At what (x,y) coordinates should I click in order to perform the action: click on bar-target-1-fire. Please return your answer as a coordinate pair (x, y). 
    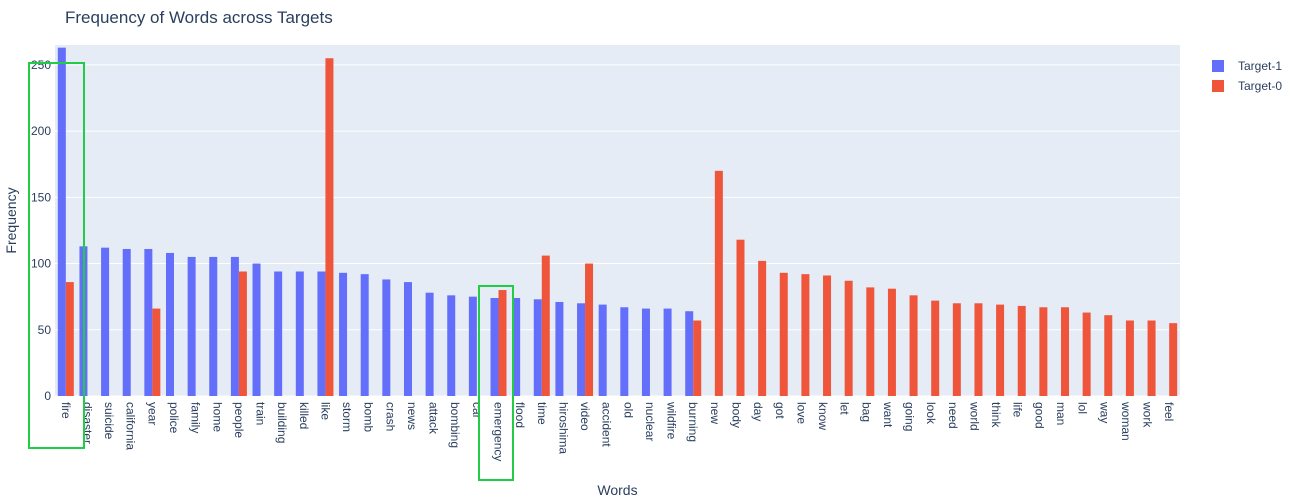
    Looking at the image, I should click on (61, 222).